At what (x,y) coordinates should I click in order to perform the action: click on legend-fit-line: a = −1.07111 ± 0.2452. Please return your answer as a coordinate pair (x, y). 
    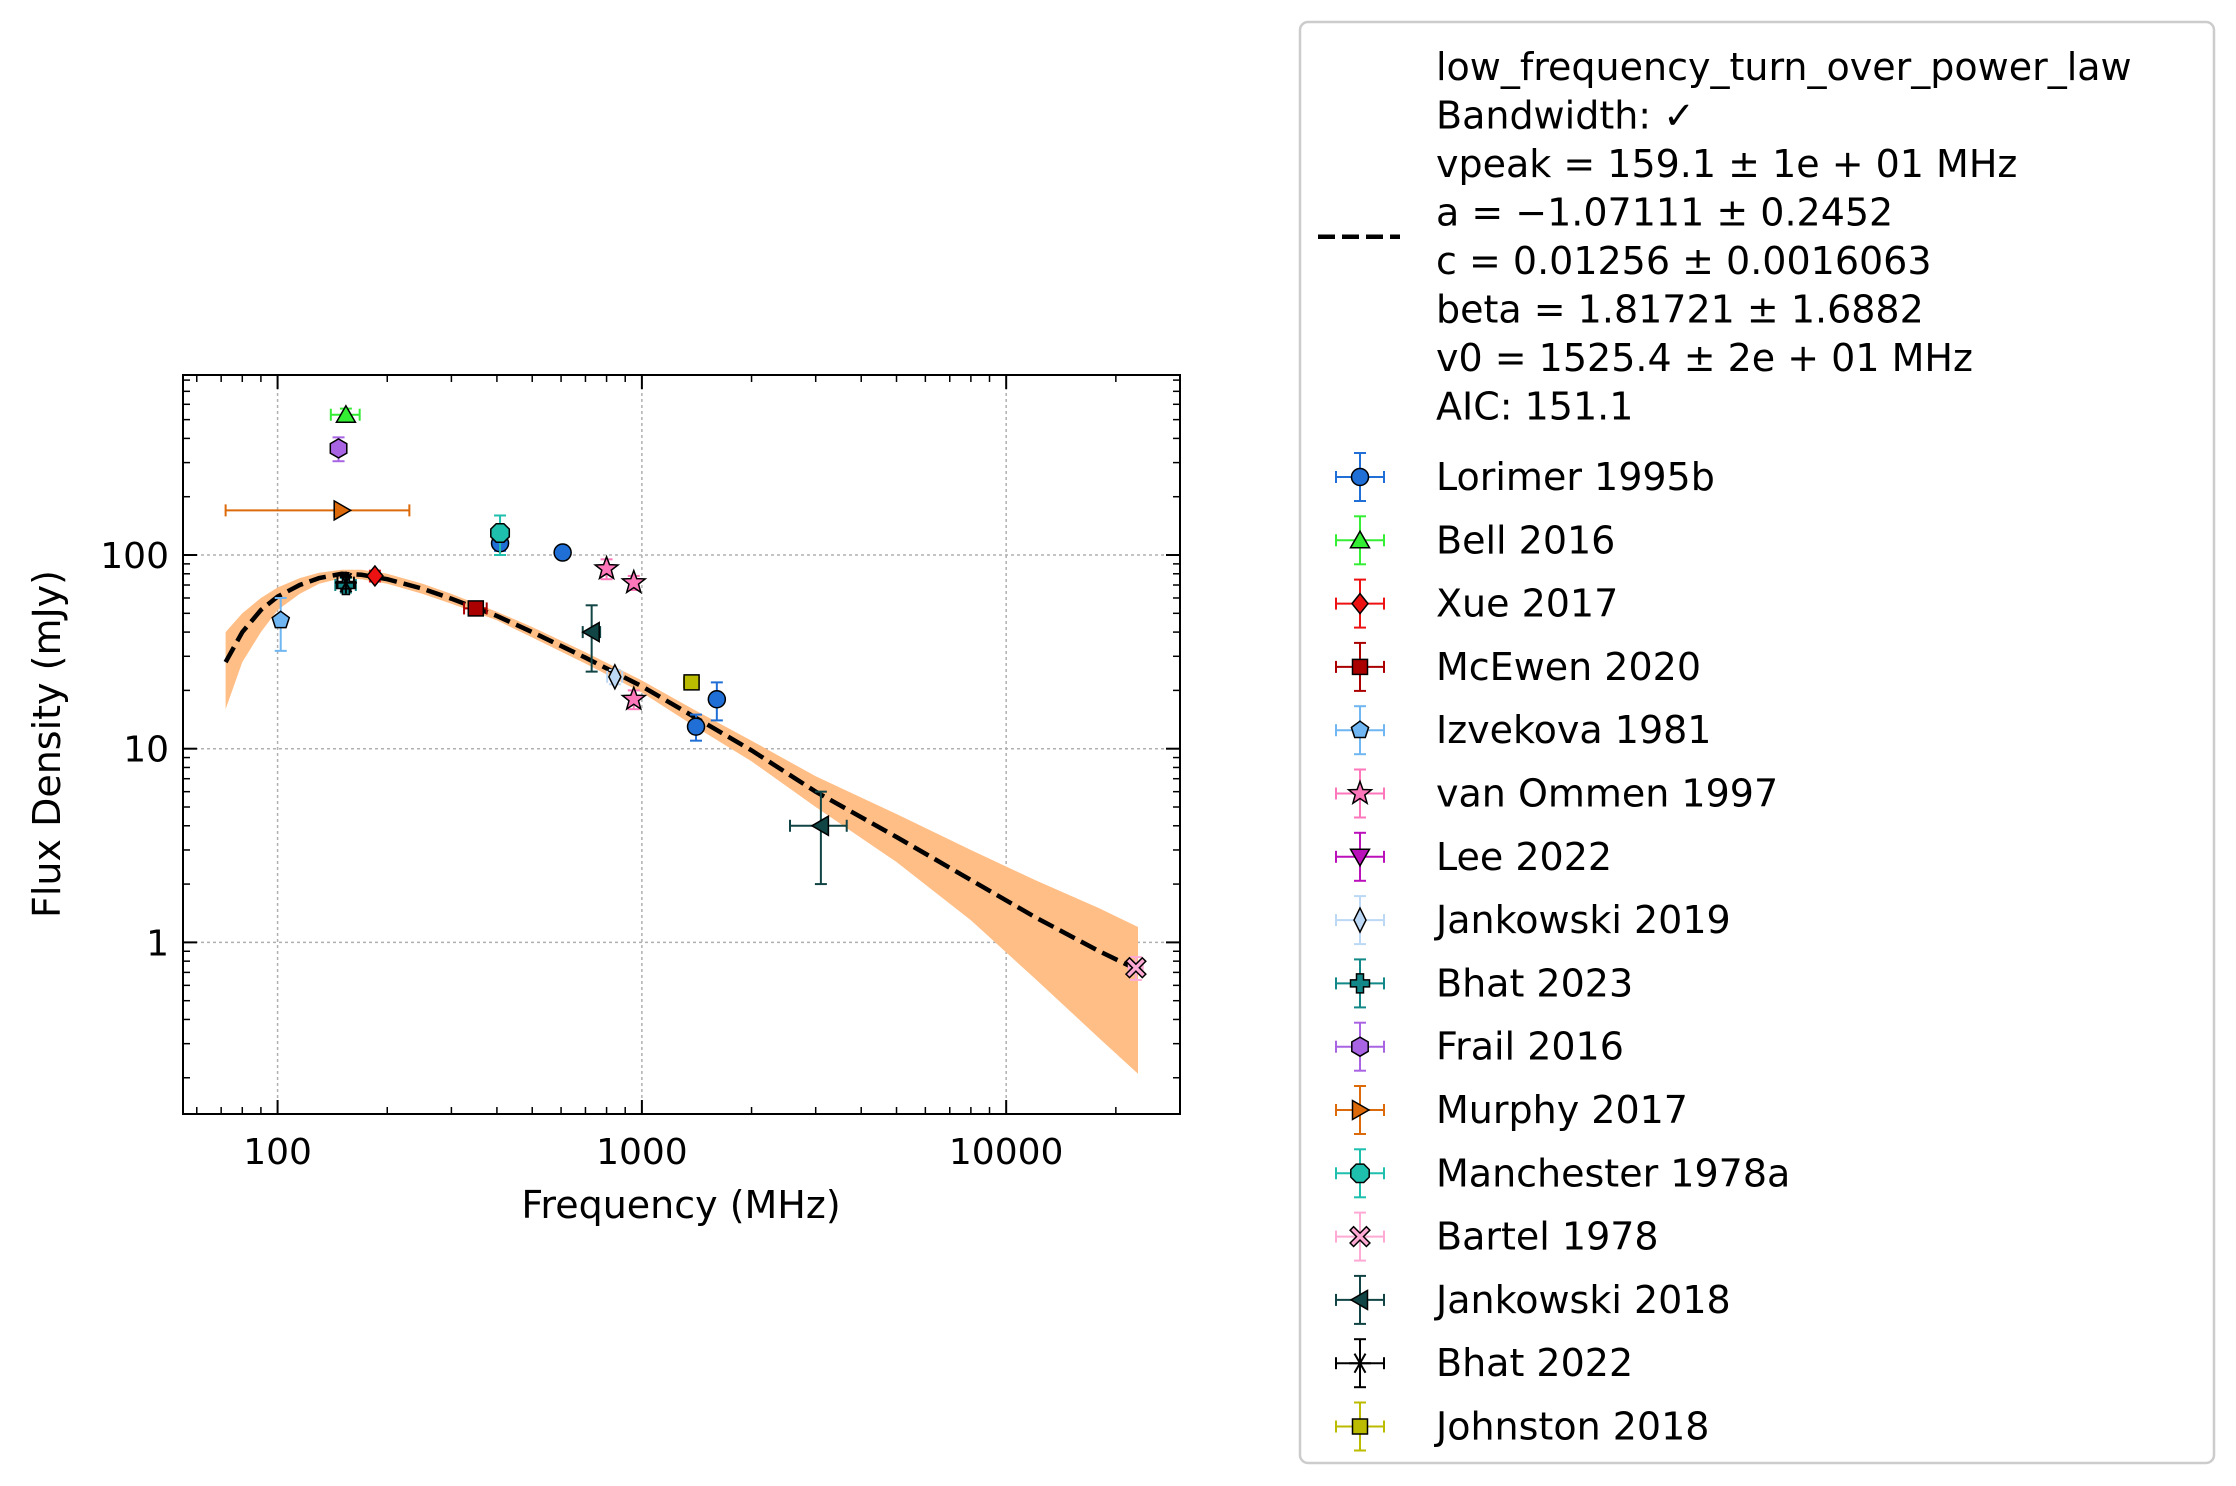
    Looking at the image, I should click on (1664, 213).